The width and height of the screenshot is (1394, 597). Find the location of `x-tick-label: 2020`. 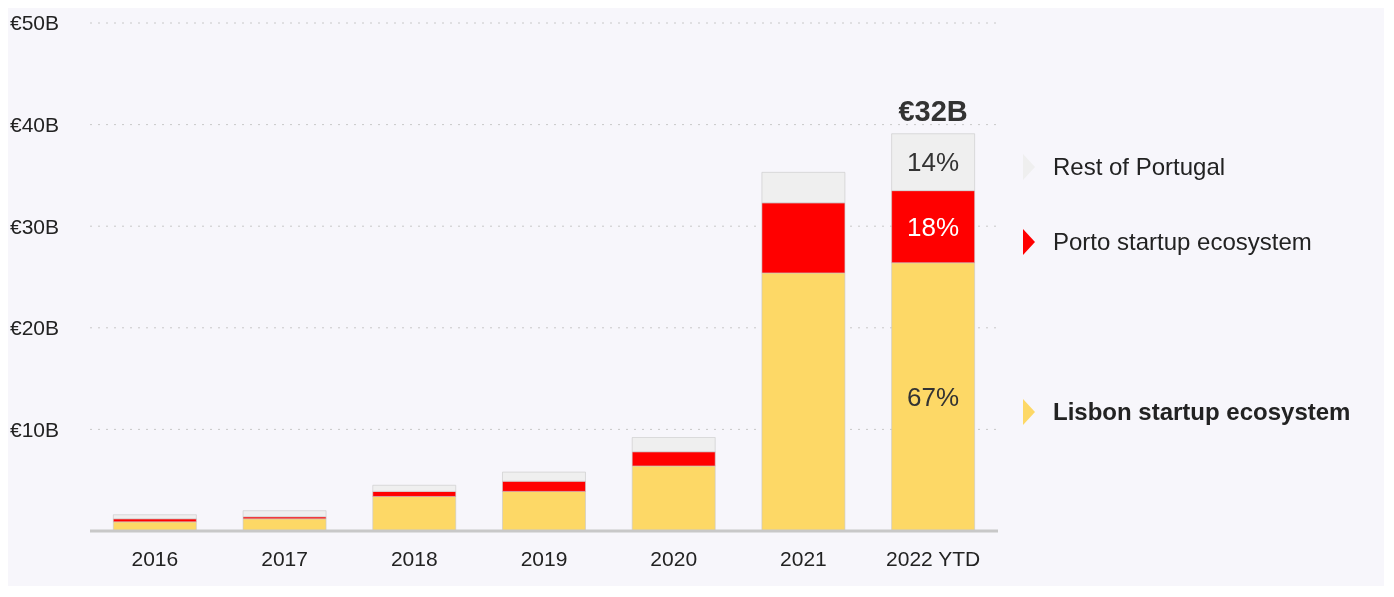

x-tick-label: 2020 is located at coordinates (674, 558).